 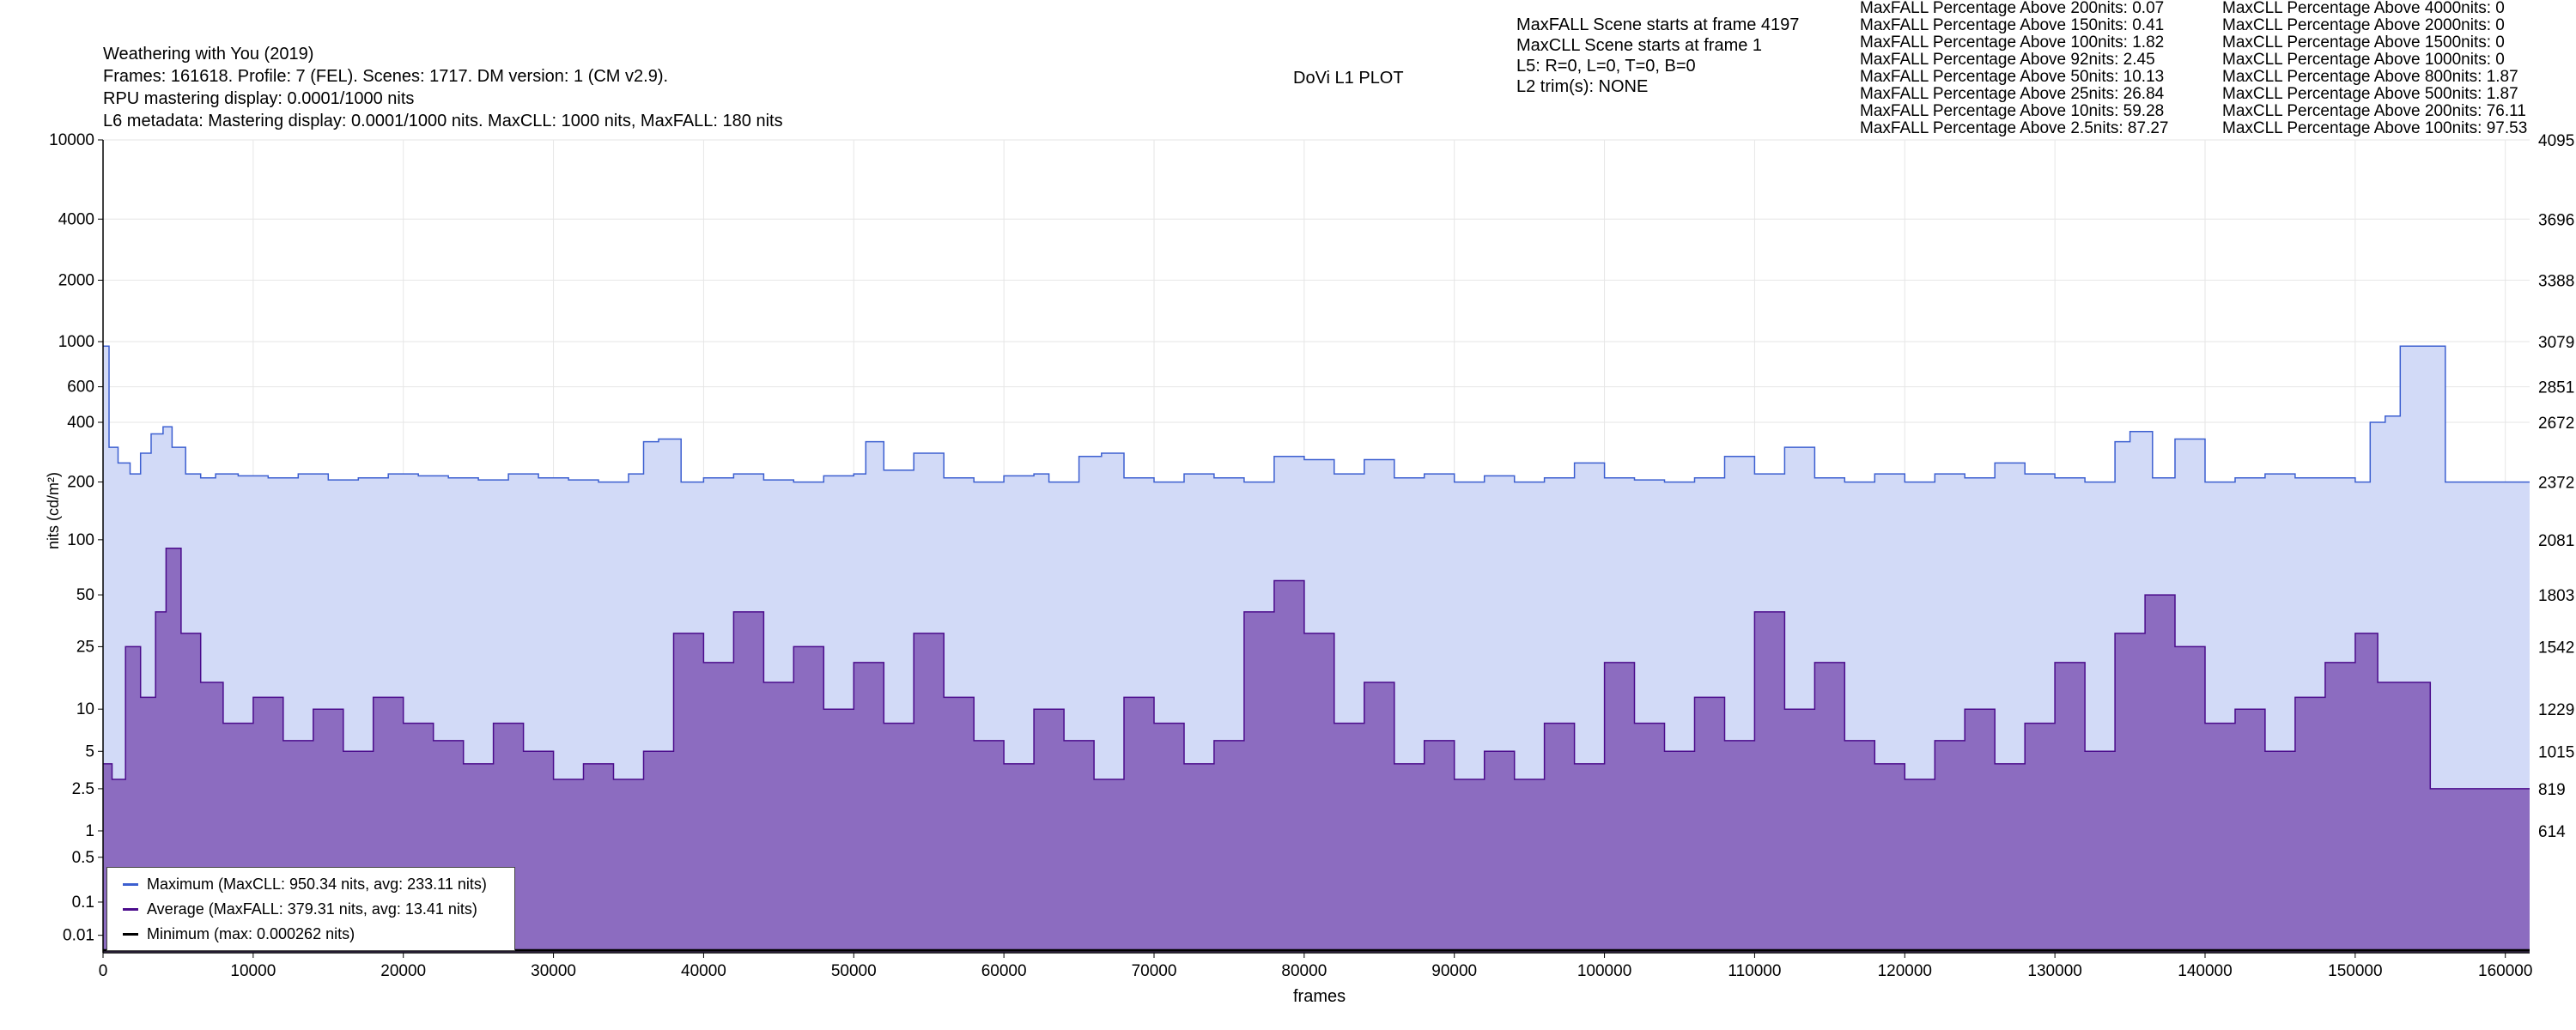 I want to click on maxfall-stat: MaxFALL Percentage Above 150nits: 0.41, so click(x=2012, y=25).